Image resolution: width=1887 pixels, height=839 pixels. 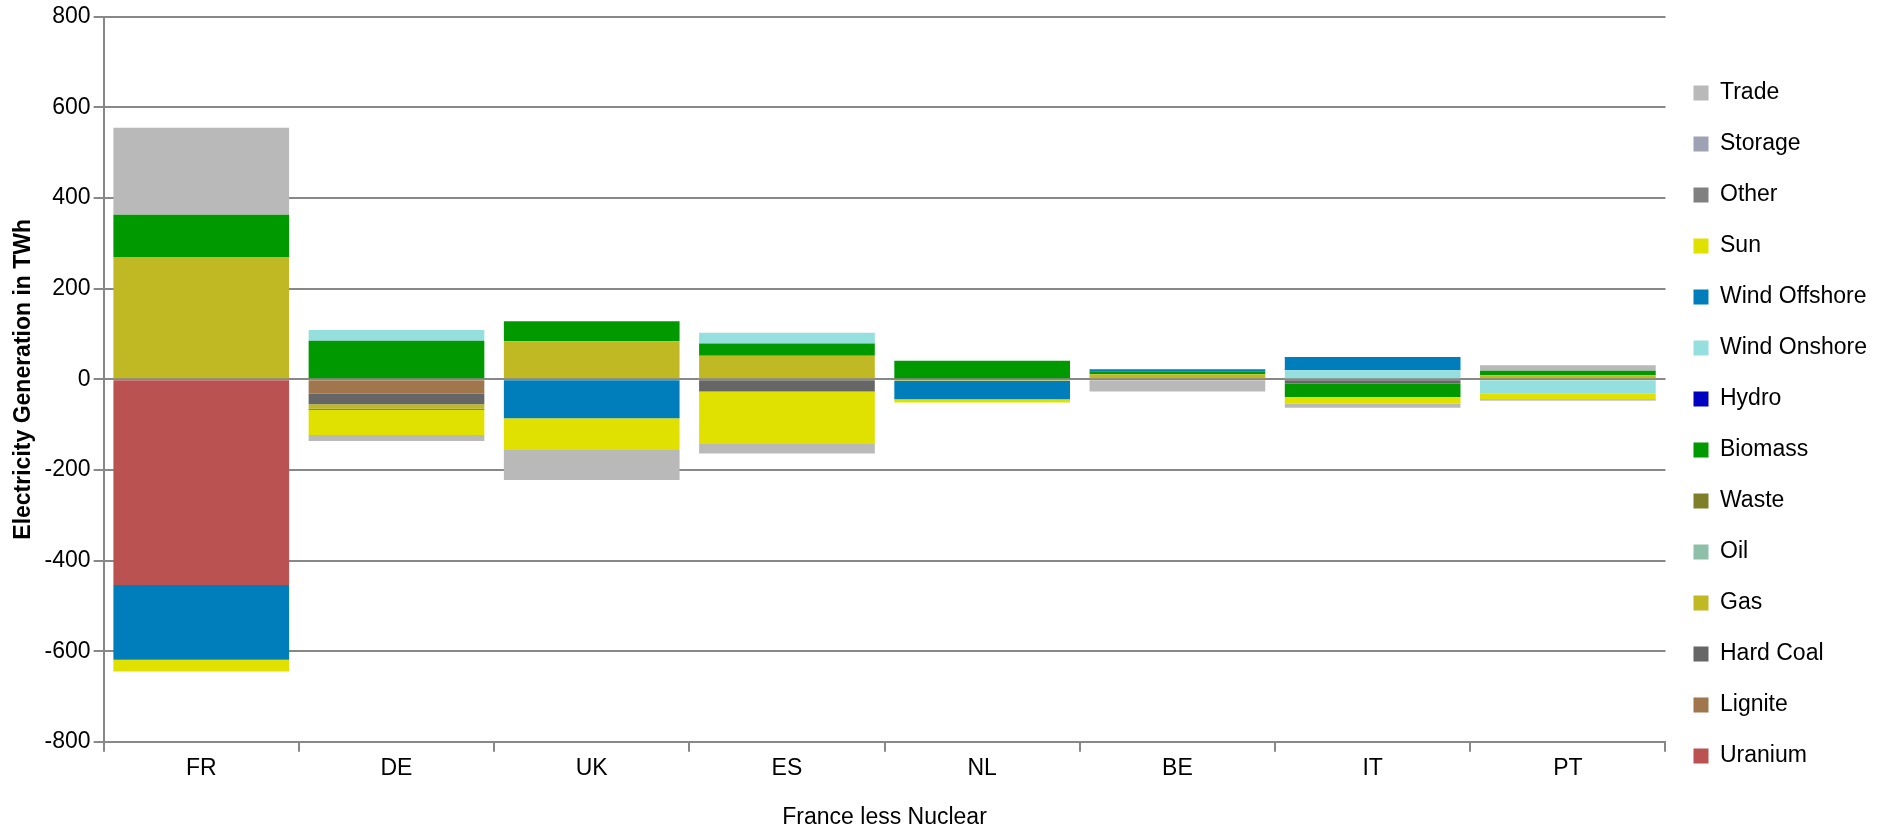 I want to click on legend-label: Wind Onshore, so click(x=1793, y=346).